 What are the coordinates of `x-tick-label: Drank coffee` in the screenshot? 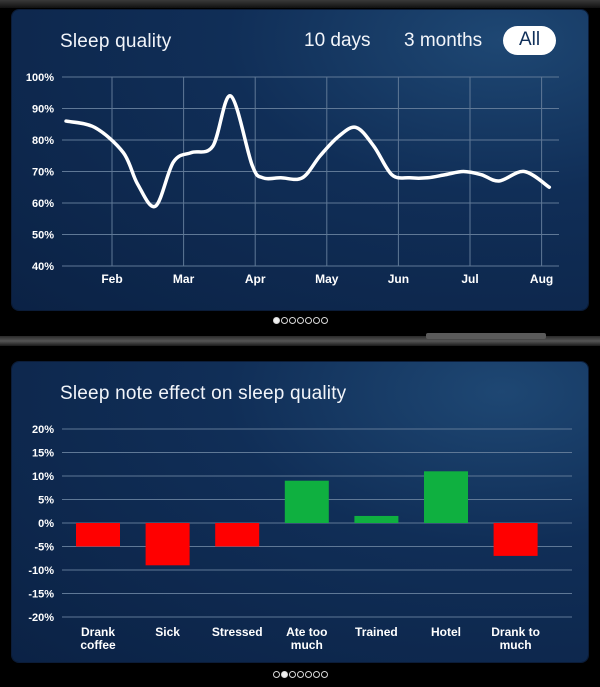 It's located at (98, 638).